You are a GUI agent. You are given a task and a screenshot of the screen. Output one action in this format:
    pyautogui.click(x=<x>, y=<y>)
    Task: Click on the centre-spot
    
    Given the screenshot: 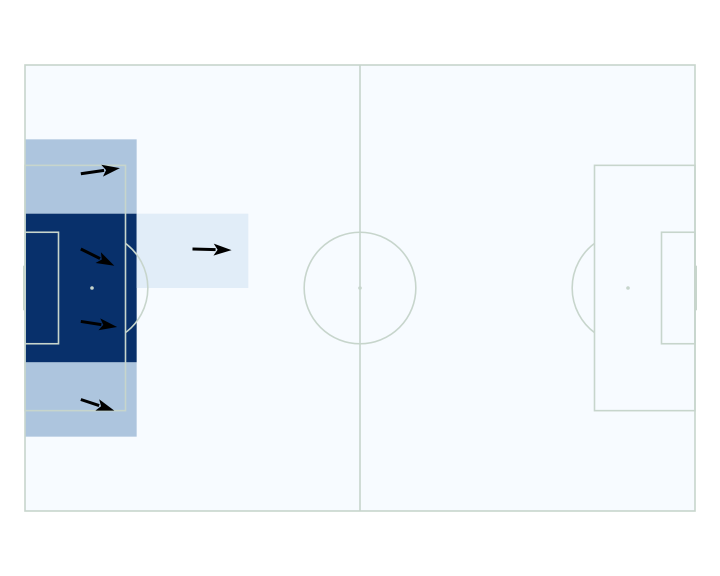 What is the action you would take?
    pyautogui.click(x=360, y=288)
    